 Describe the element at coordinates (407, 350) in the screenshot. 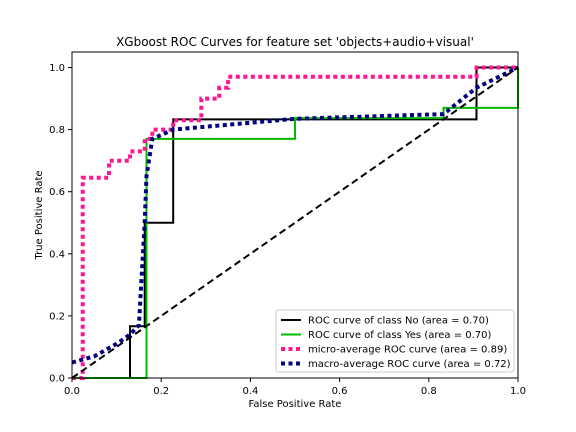

I see `legend-label-2: micro-average ROC curve (area = 0.89)` at that location.